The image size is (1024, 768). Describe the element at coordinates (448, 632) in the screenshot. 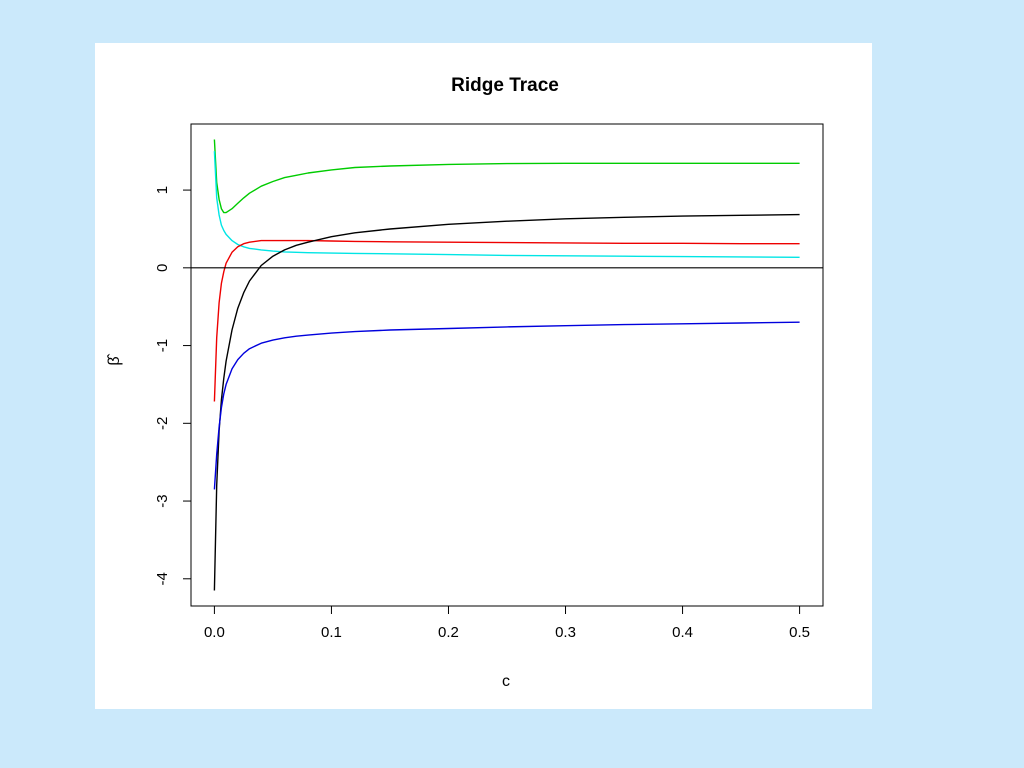

I see `x-tick-label-2: 0.2` at that location.